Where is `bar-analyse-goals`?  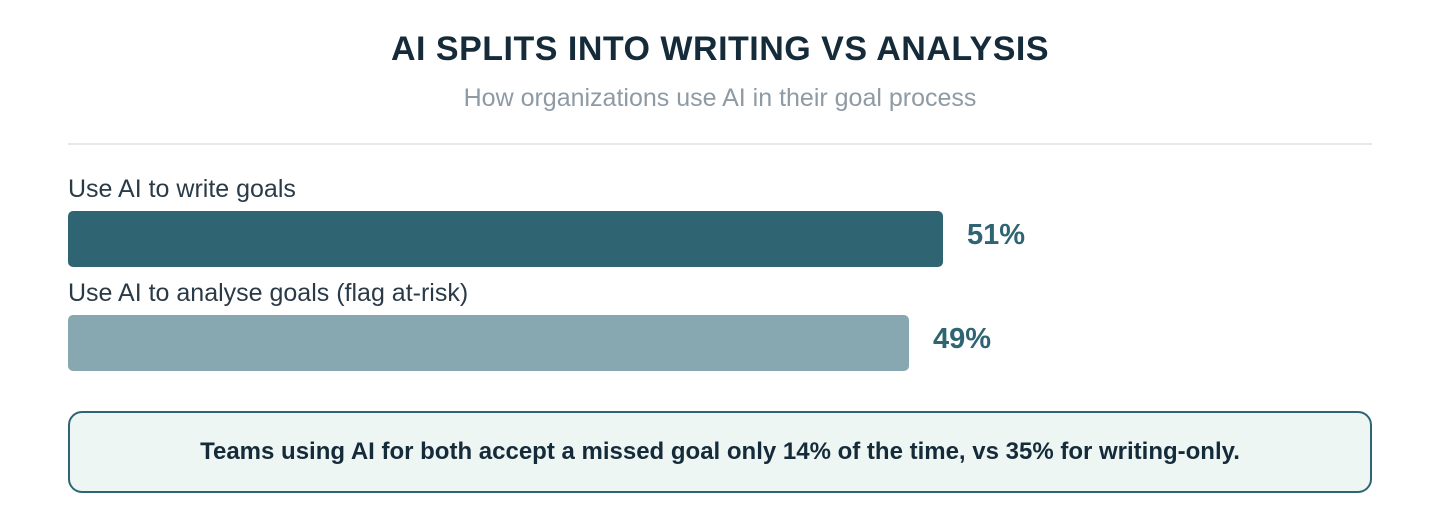
bar-analyse-goals is located at coordinates (488, 343).